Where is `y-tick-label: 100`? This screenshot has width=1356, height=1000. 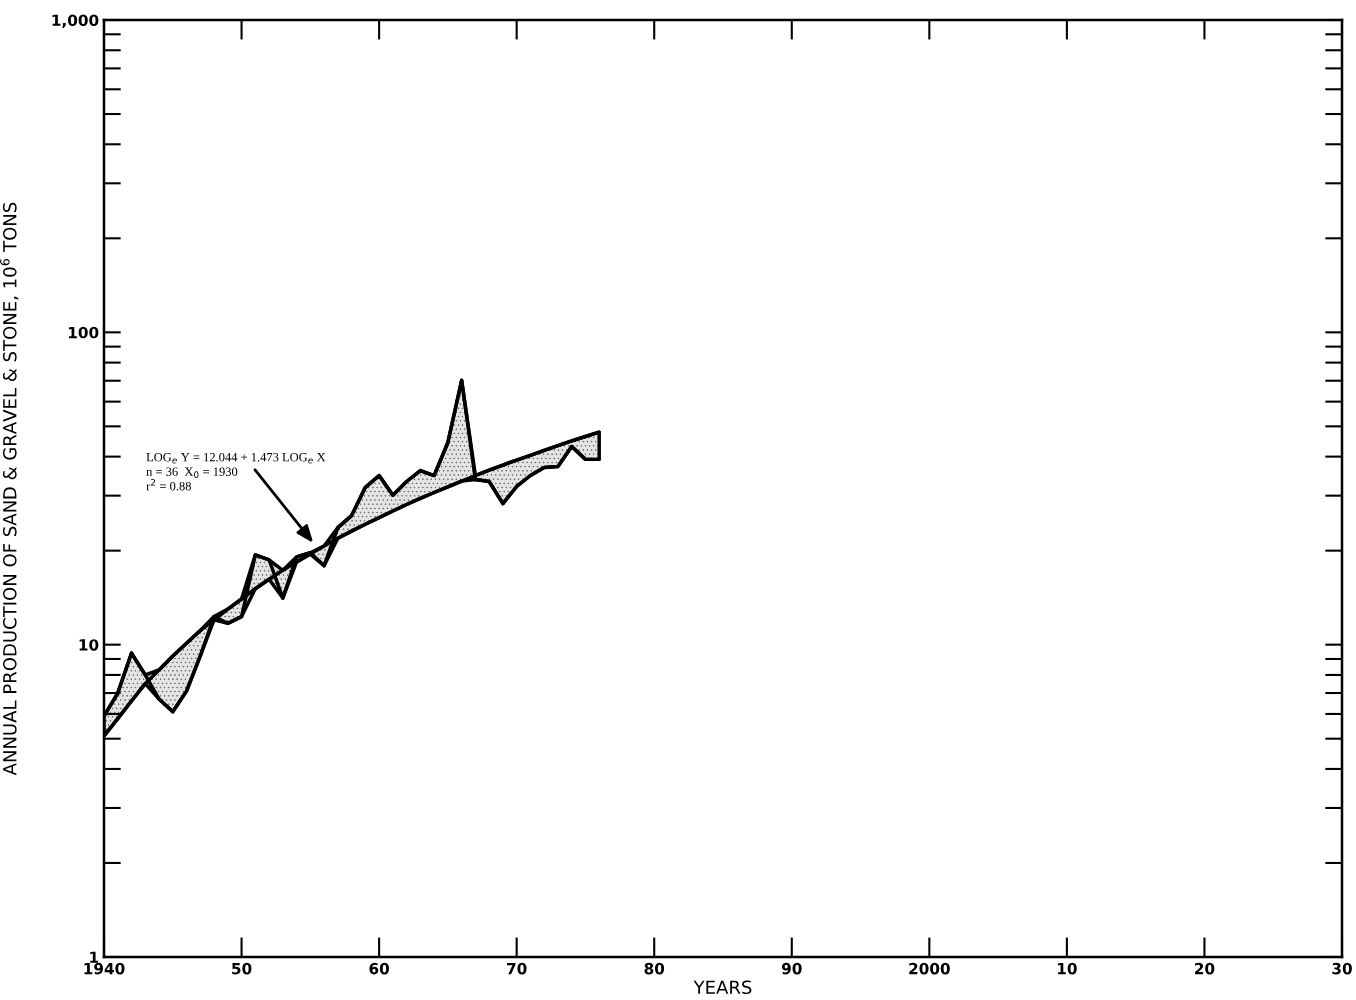 y-tick-label: 100 is located at coordinates (83, 332).